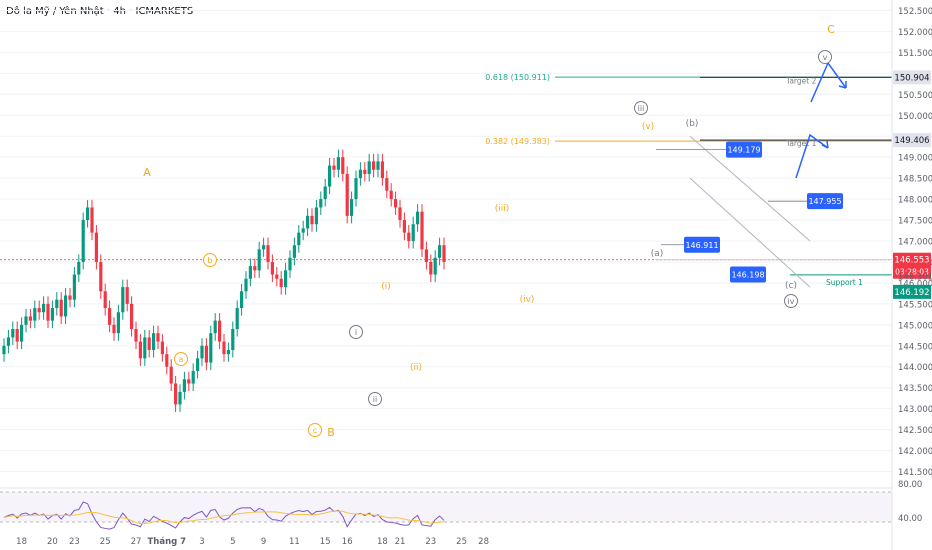 This screenshot has width=932, height=550. What do you see at coordinates (825, 57) in the screenshot?
I see `wave-label-roman: v` at bounding box center [825, 57].